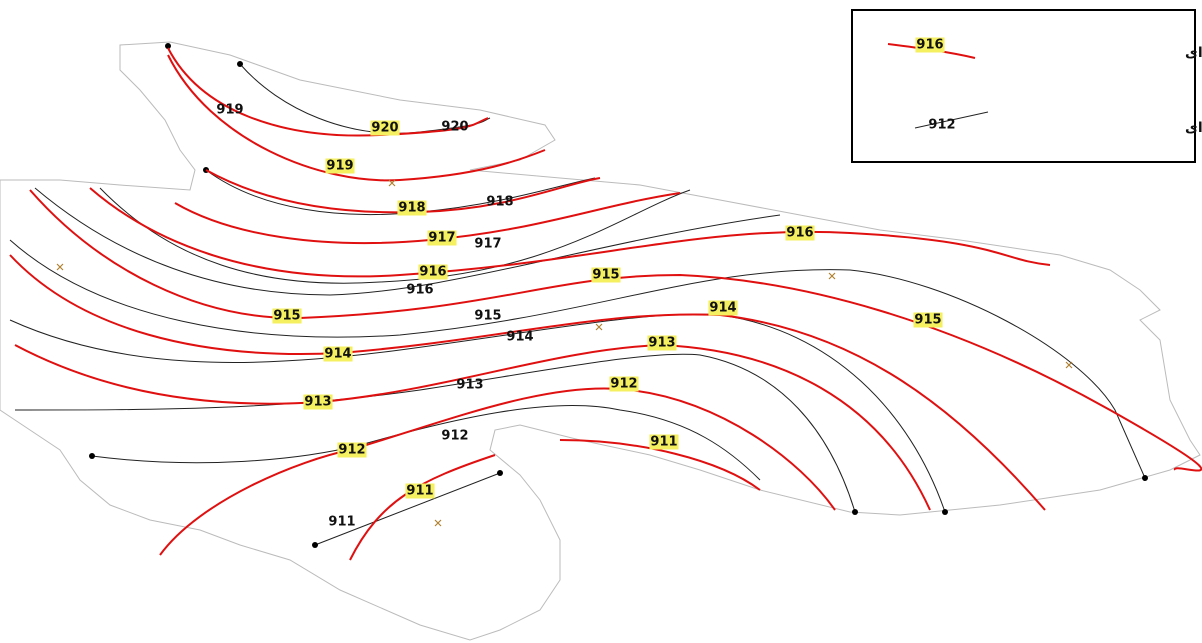 The image size is (1202, 643). What do you see at coordinates (1193, 127) in the screenshot?
I see `contour-label: سطح آب مشاهده ای` at bounding box center [1193, 127].